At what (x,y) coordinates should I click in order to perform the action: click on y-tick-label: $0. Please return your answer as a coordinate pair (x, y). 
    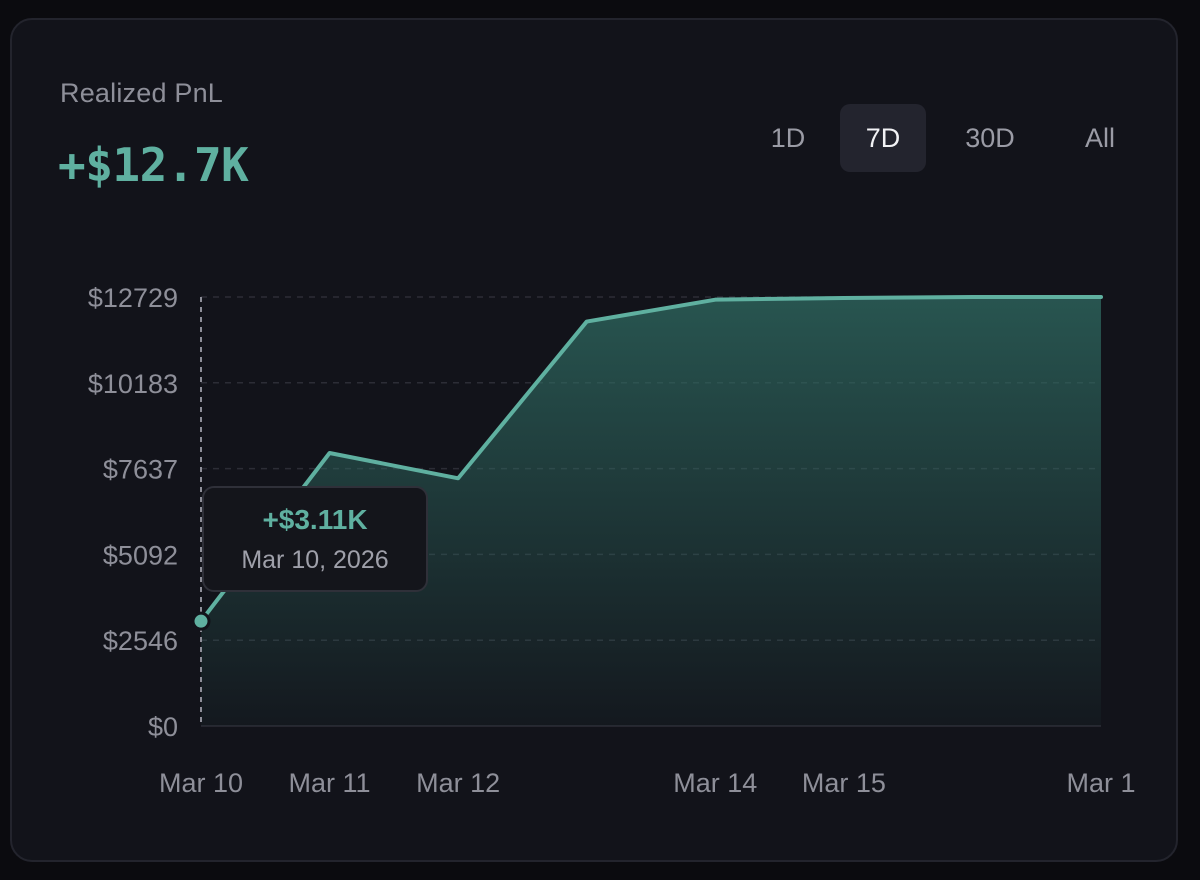
    Looking at the image, I should click on (163, 727).